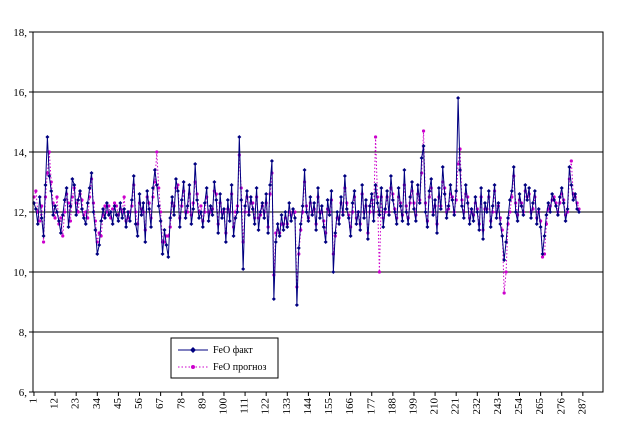 Image resolution: width=624 pixels, height=424 pixels. Describe the element at coordinates (20, 213) in the screenshot. I see `y-axis-tick-labels: 6, 8, 10, 12, 14, 16, 18,` at that location.